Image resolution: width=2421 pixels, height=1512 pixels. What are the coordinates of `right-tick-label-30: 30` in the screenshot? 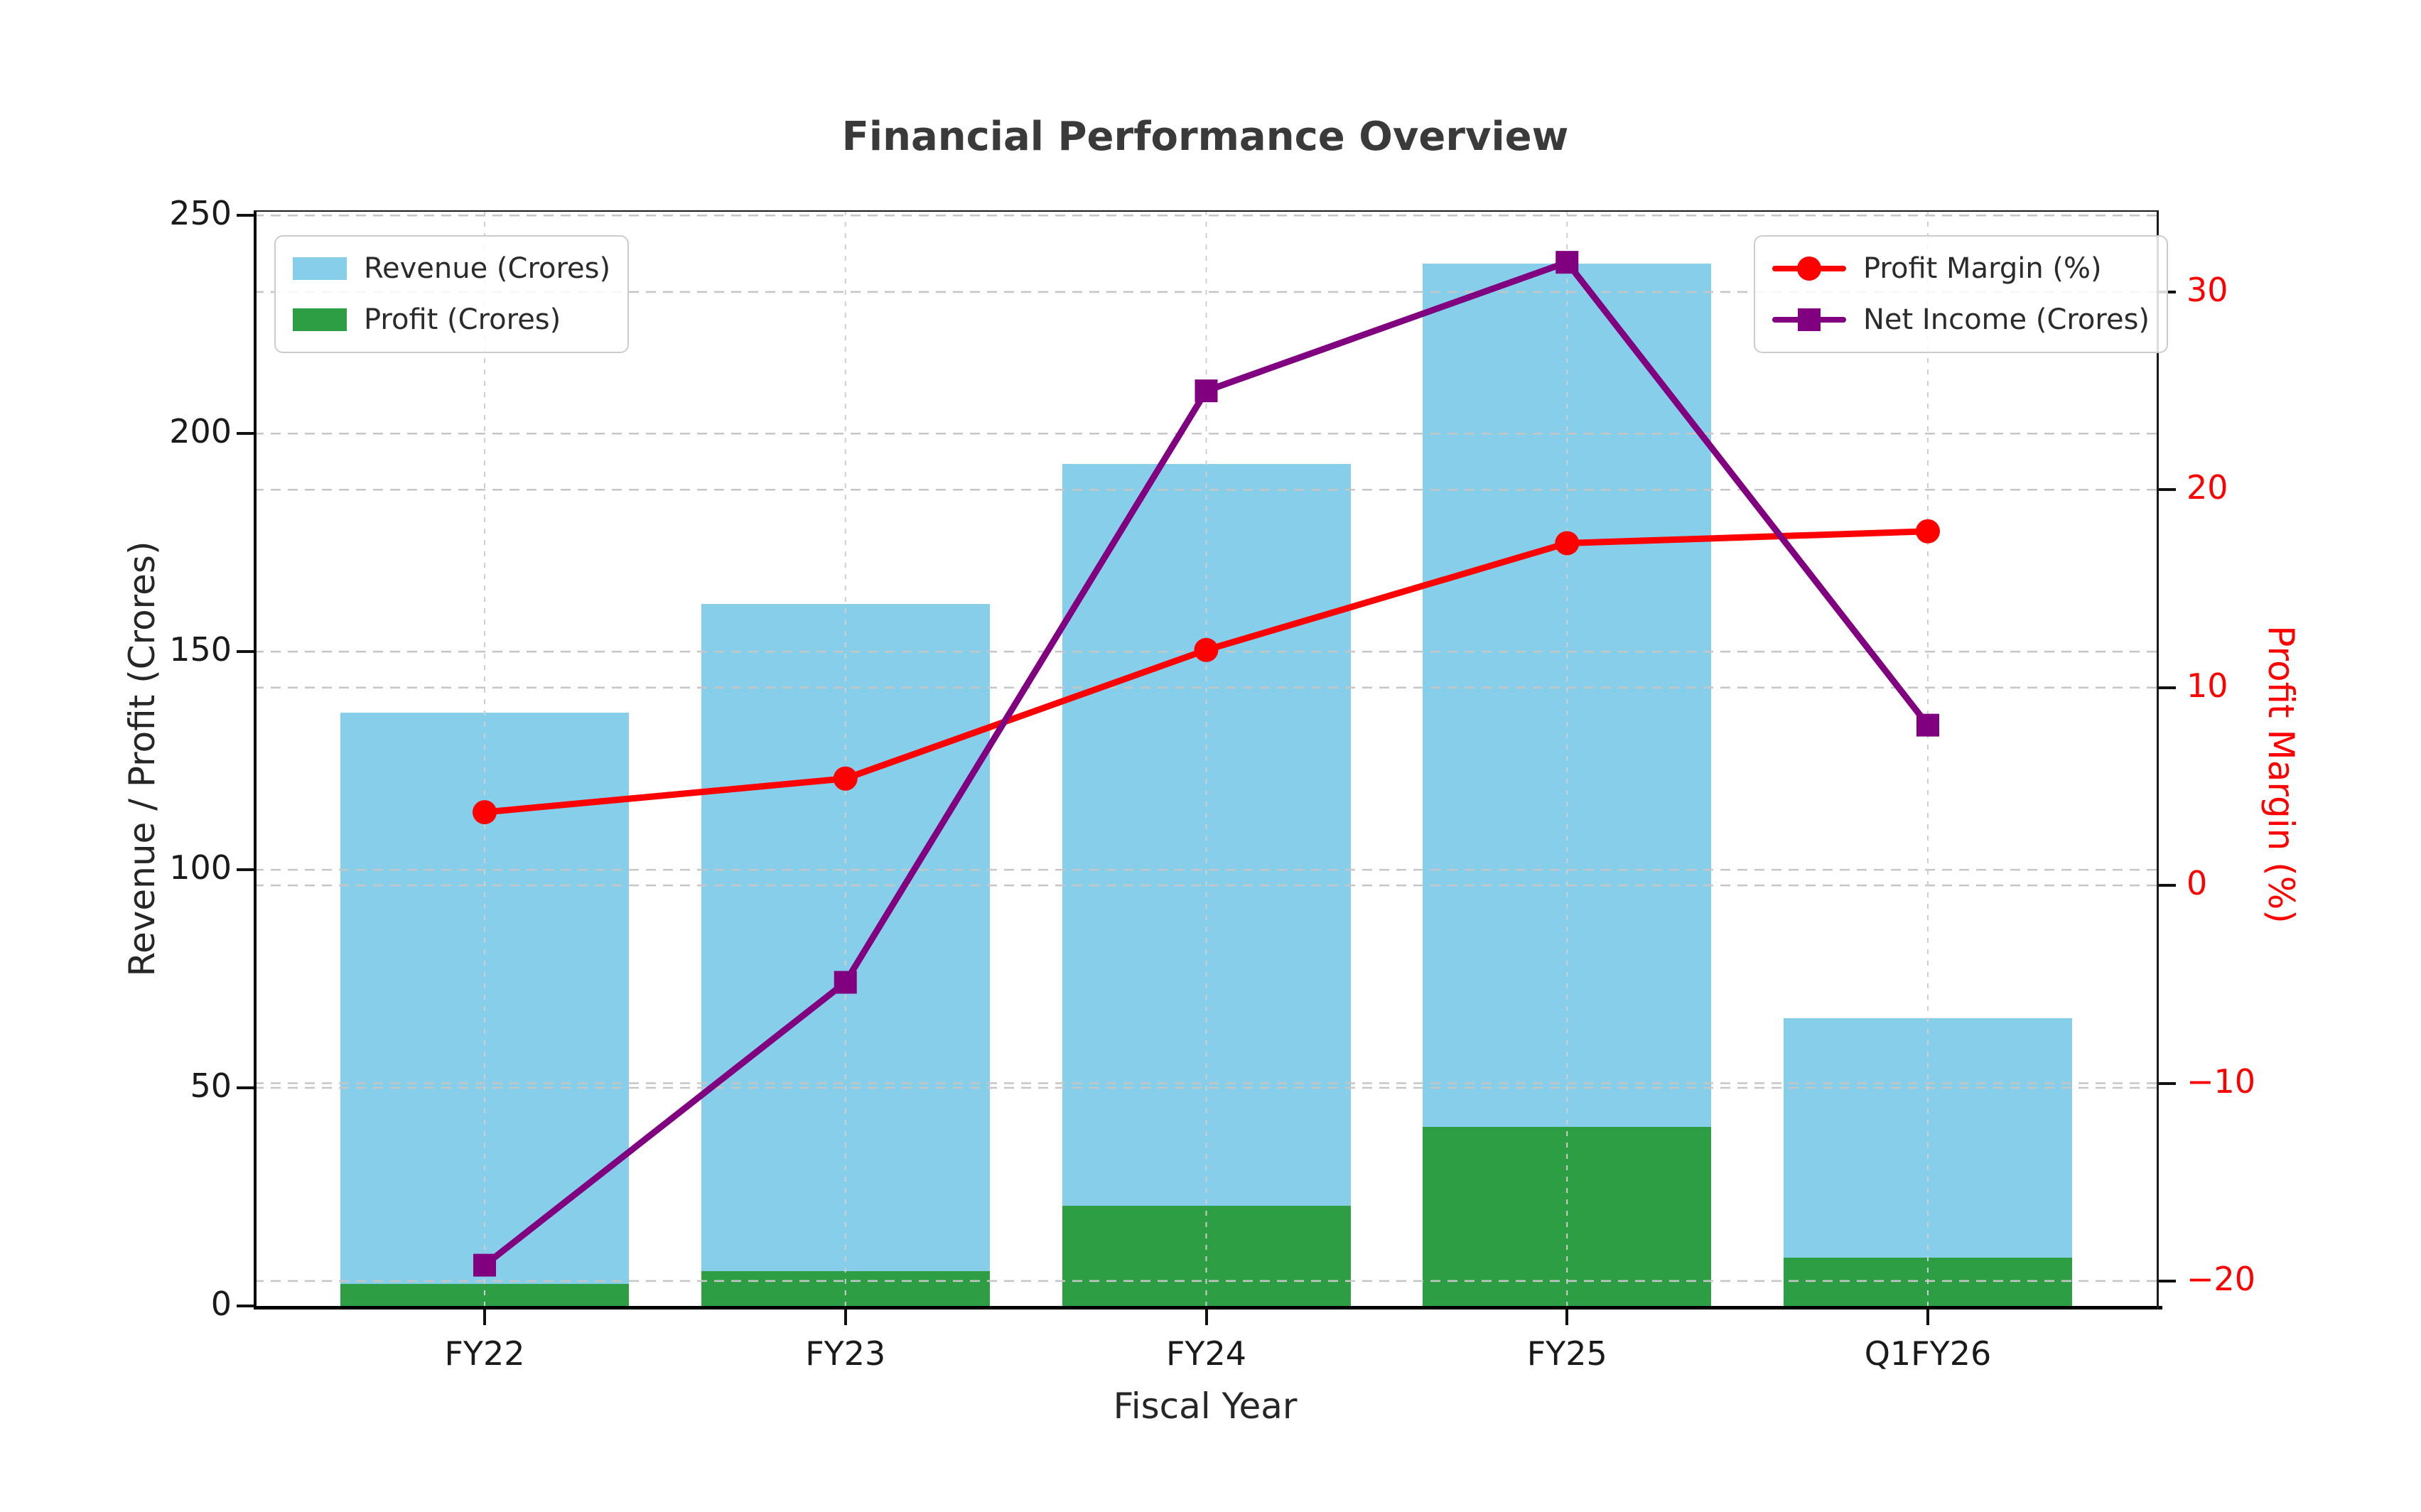 It's located at (2207, 289).